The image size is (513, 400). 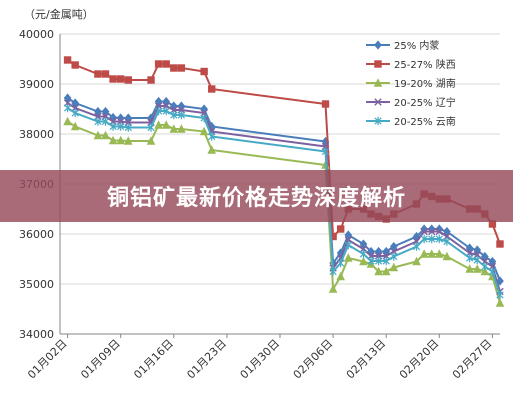 I want to click on legend-item: 20-25% 云南, so click(x=411, y=121).